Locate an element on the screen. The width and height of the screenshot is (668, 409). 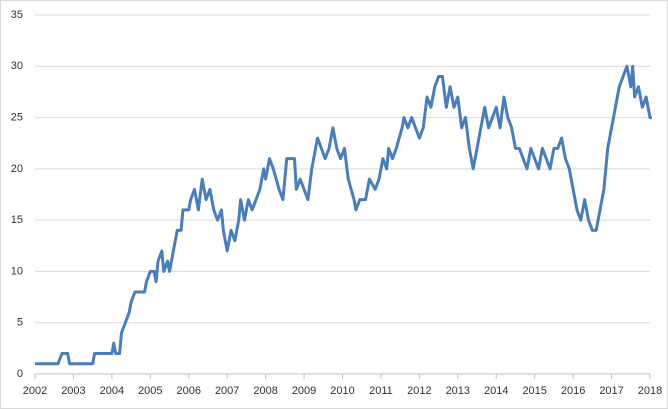
y-tick-label: 0 is located at coordinates (20, 374).